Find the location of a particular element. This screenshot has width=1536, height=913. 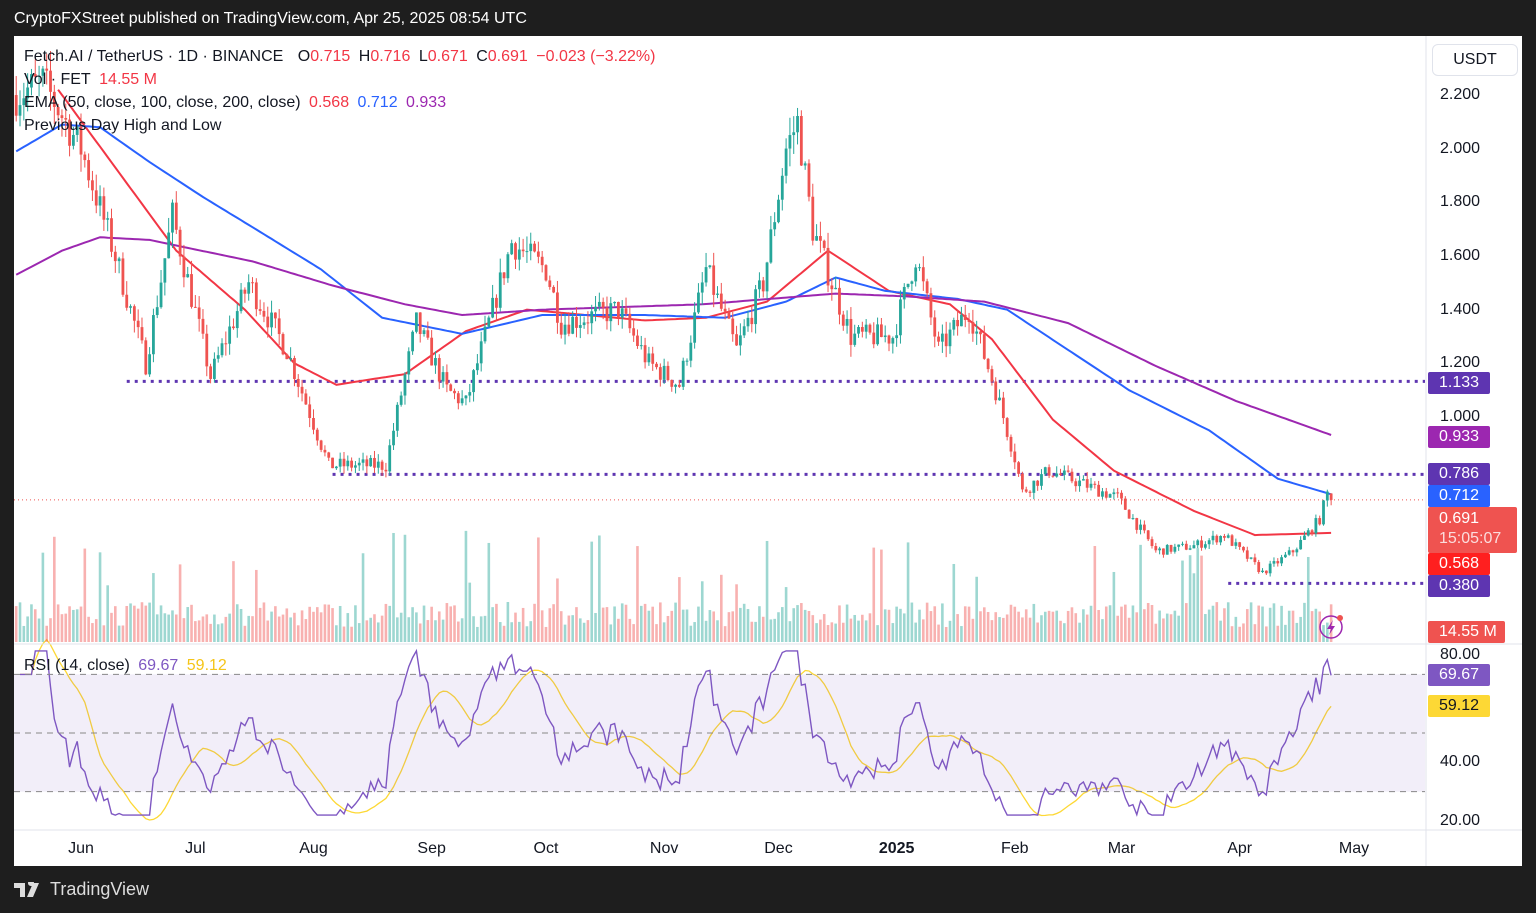

time-tick: Nov is located at coordinates (664, 848).